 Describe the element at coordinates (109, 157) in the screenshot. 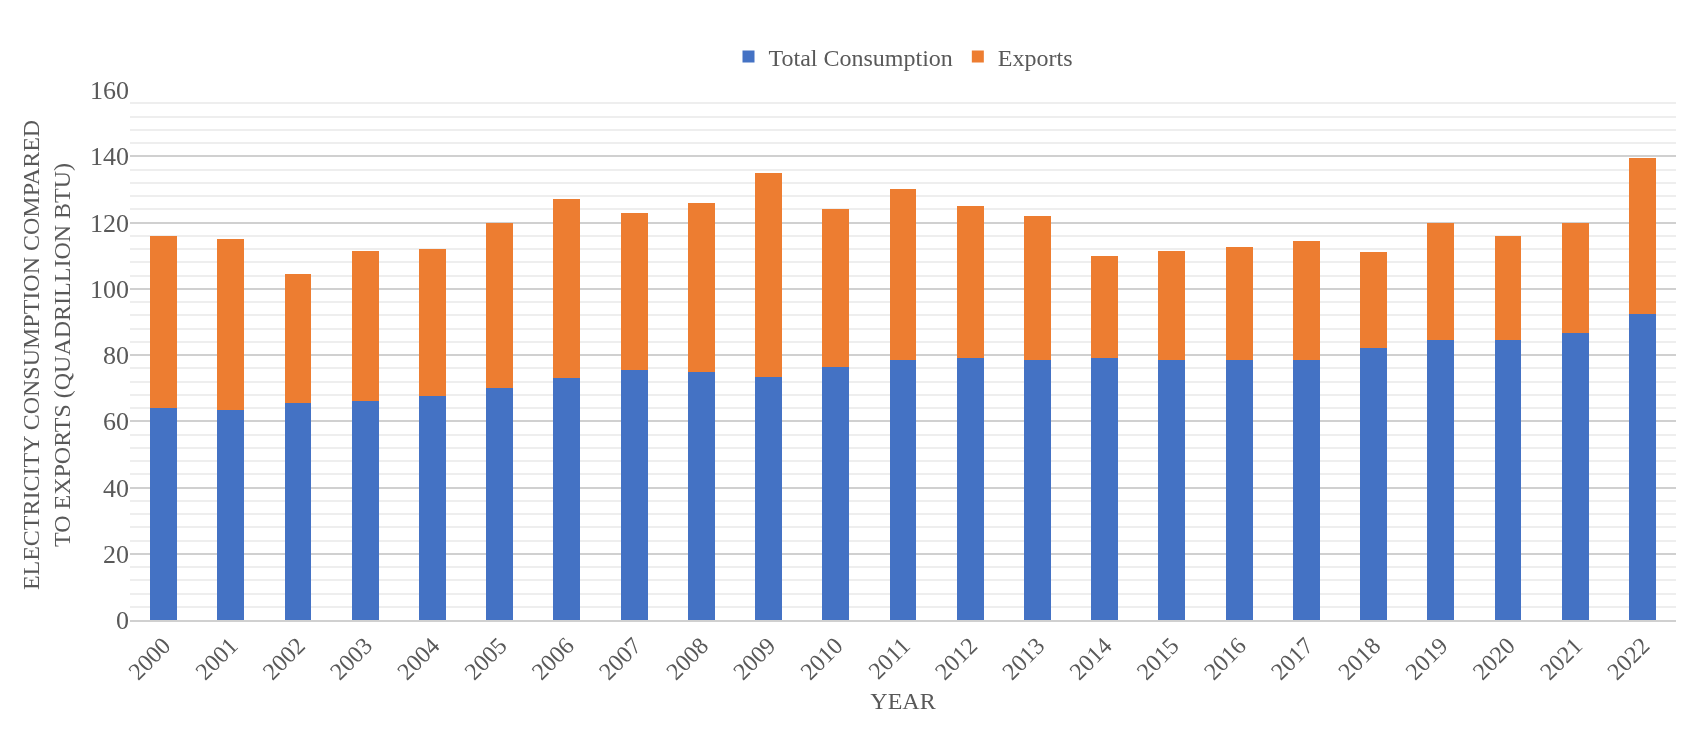

I see `y-tick-label: 140` at that location.